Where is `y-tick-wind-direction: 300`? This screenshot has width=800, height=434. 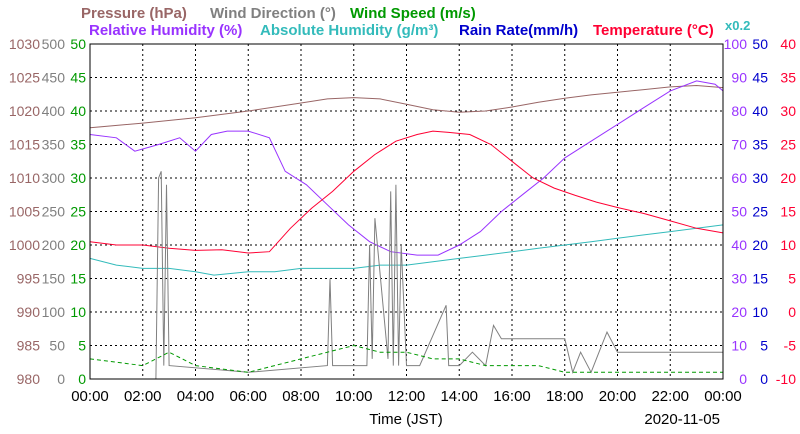
y-tick-wind-direction: 300 is located at coordinates (54, 178).